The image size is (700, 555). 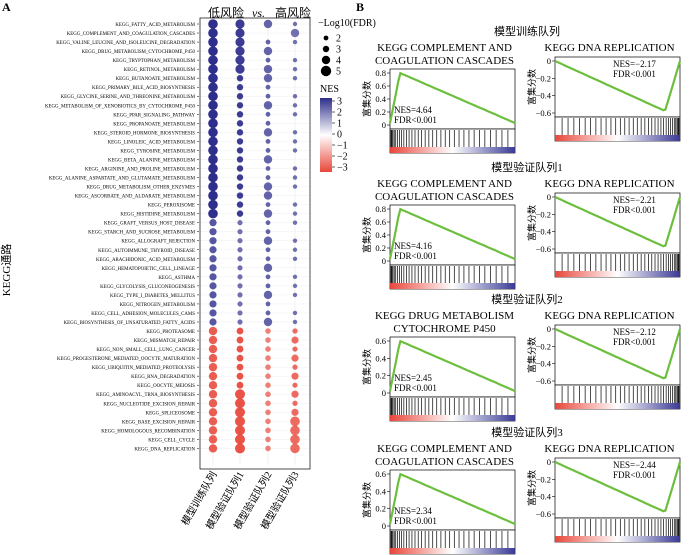 I want to click on gsea-nes: NES=4.16, so click(x=413, y=246).